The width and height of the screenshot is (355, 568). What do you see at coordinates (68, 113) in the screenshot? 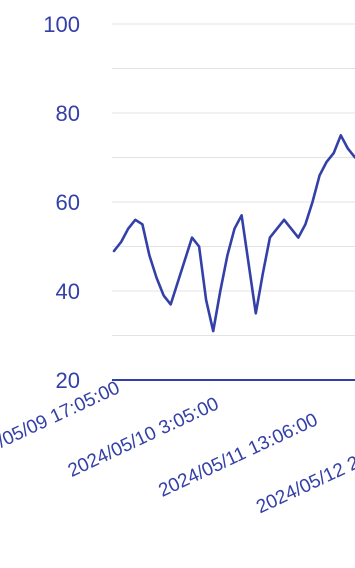
I see `y-tick-label: 80` at bounding box center [68, 113].